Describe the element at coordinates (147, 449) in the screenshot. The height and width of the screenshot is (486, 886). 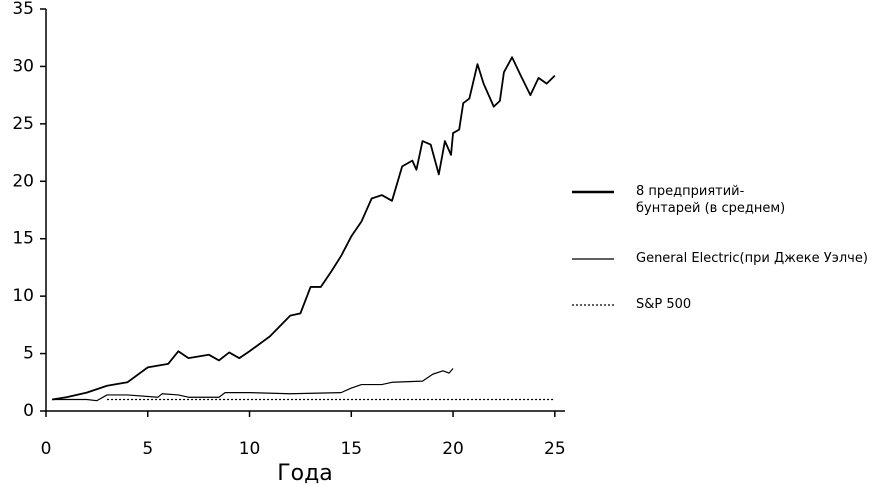
I see `x-tick-label: 5` at that location.